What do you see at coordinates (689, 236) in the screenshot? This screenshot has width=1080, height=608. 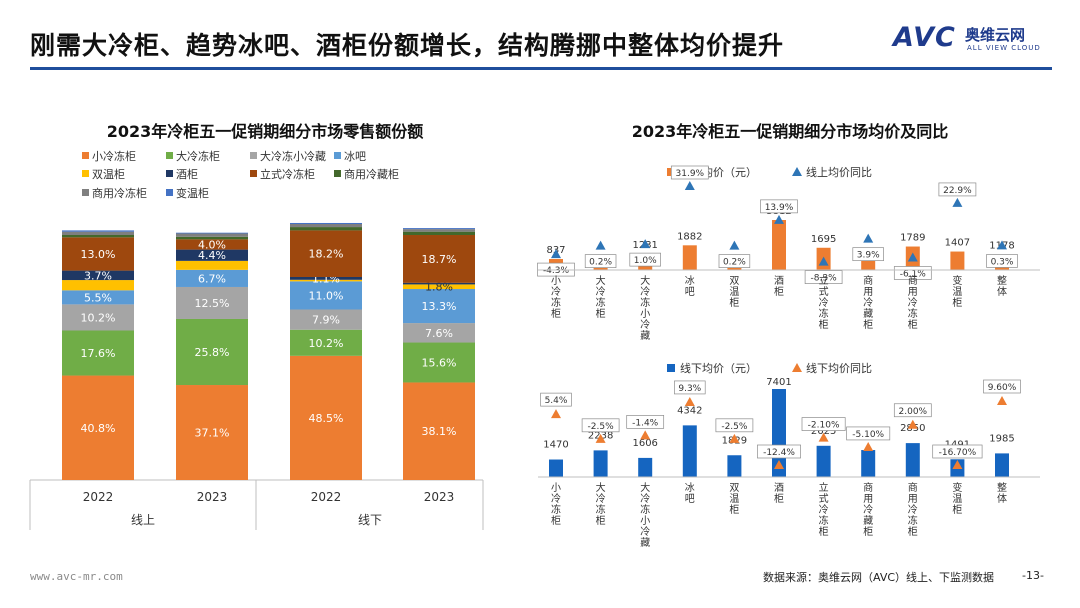 I see `price-label: 1882` at bounding box center [689, 236].